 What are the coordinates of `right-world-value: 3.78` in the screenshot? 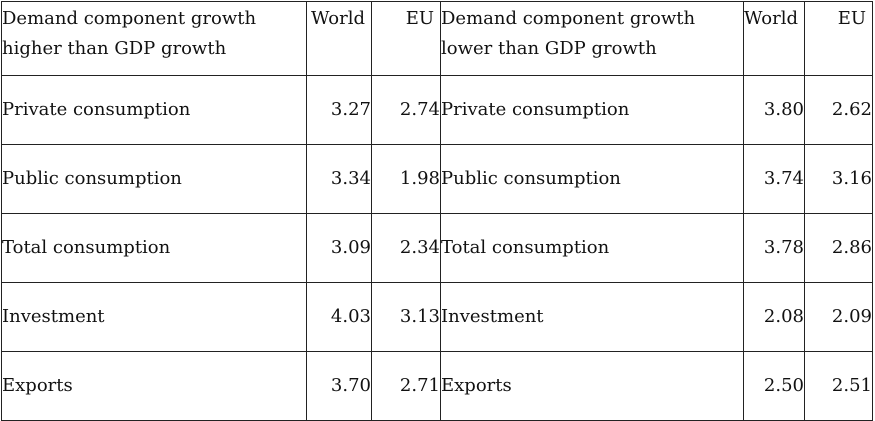 It's located at (774, 248).